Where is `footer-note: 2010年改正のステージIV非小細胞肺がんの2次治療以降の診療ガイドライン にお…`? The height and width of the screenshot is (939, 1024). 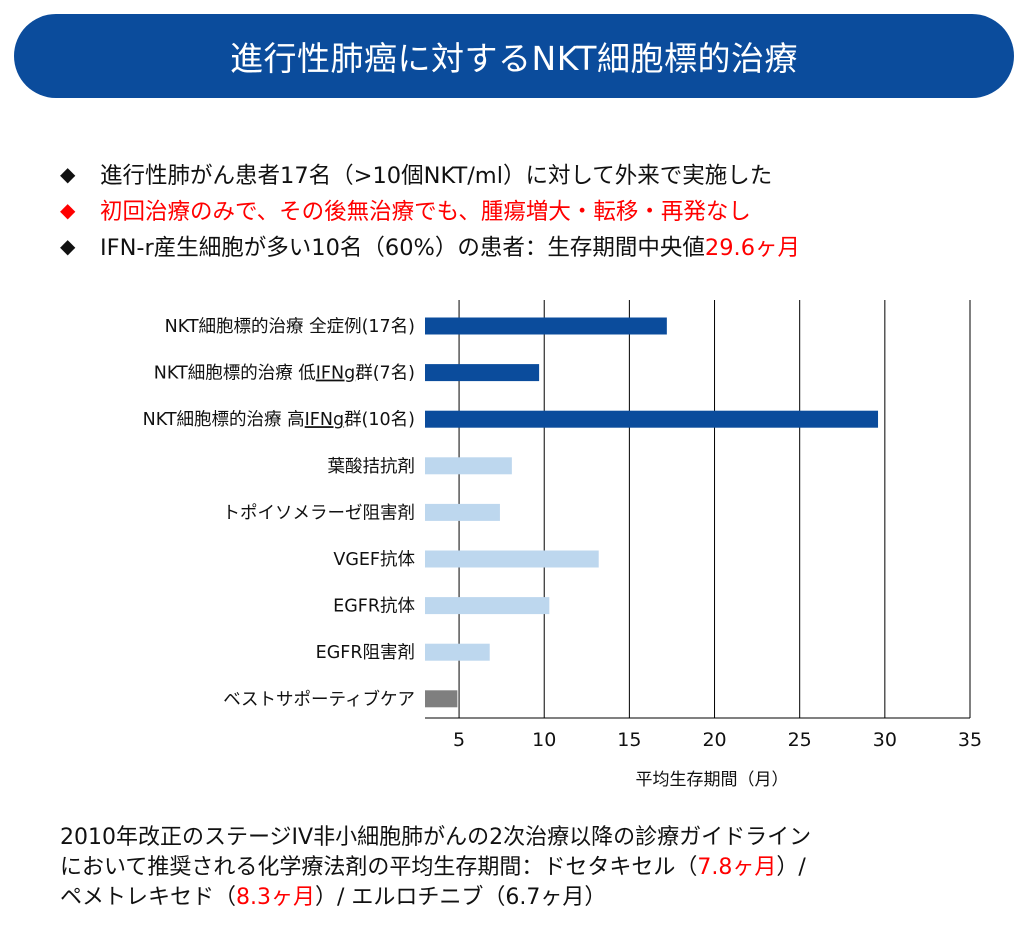
footer-note: 2010年改正のステージIV非小細胞肺がんの2次治療以降の診療ガイドライン にお… is located at coordinates (435, 868).